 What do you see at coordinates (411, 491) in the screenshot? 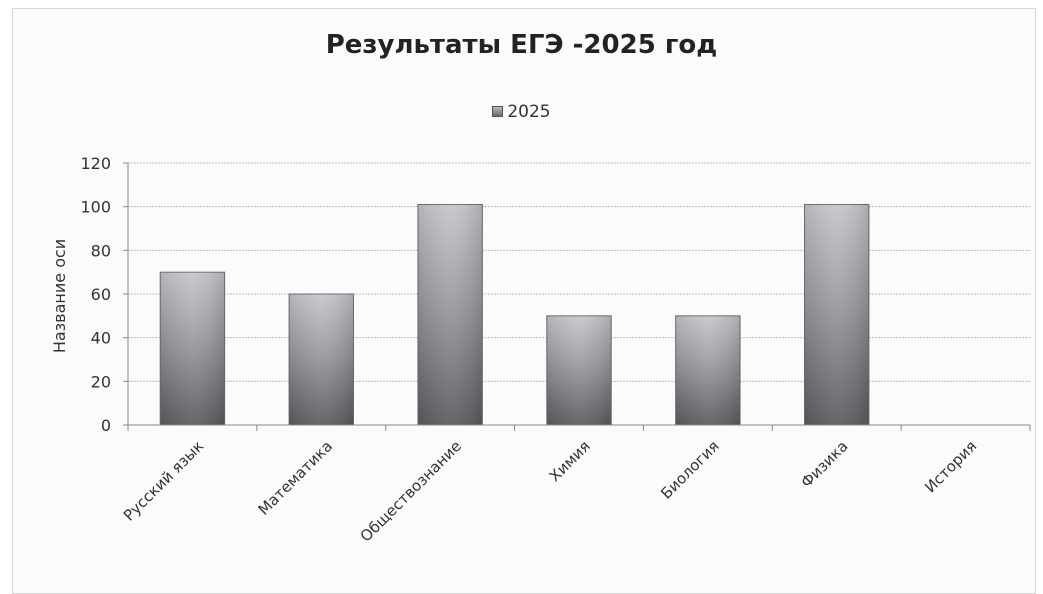
I see `category-label: Обществознание` at bounding box center [411, 491].